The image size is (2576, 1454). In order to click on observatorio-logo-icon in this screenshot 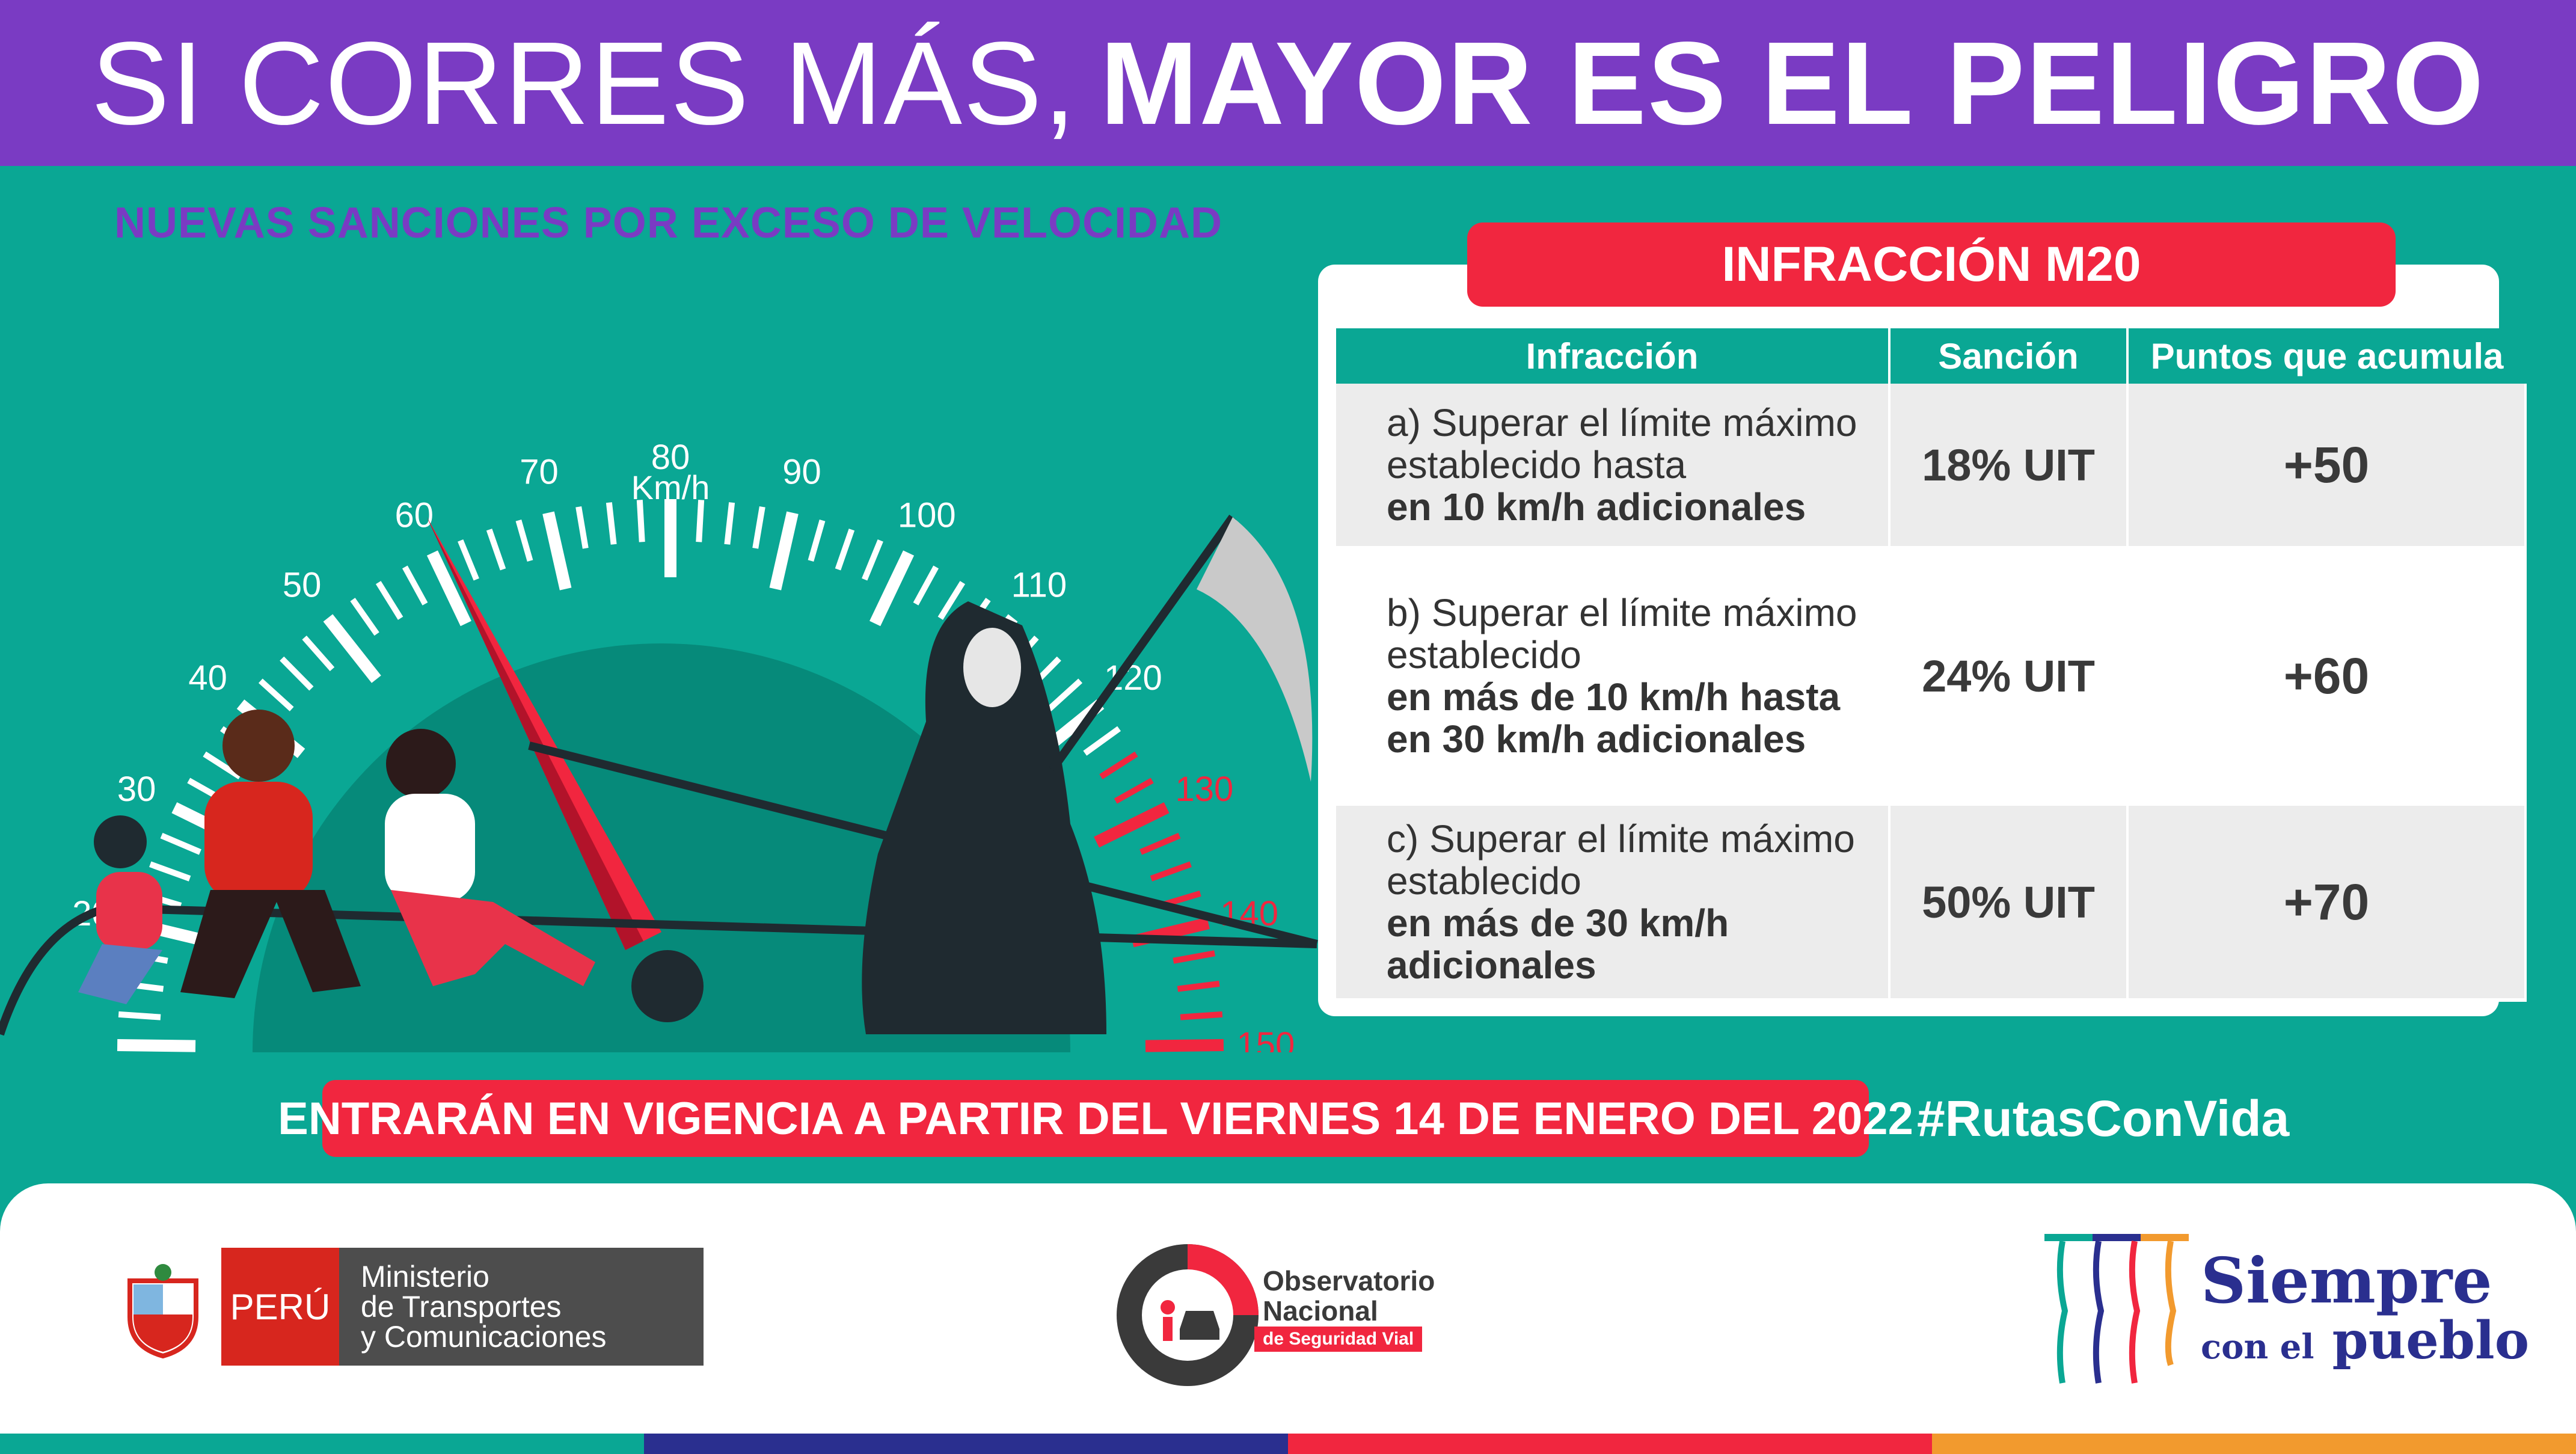, I will do `click(1188, 1315)`.